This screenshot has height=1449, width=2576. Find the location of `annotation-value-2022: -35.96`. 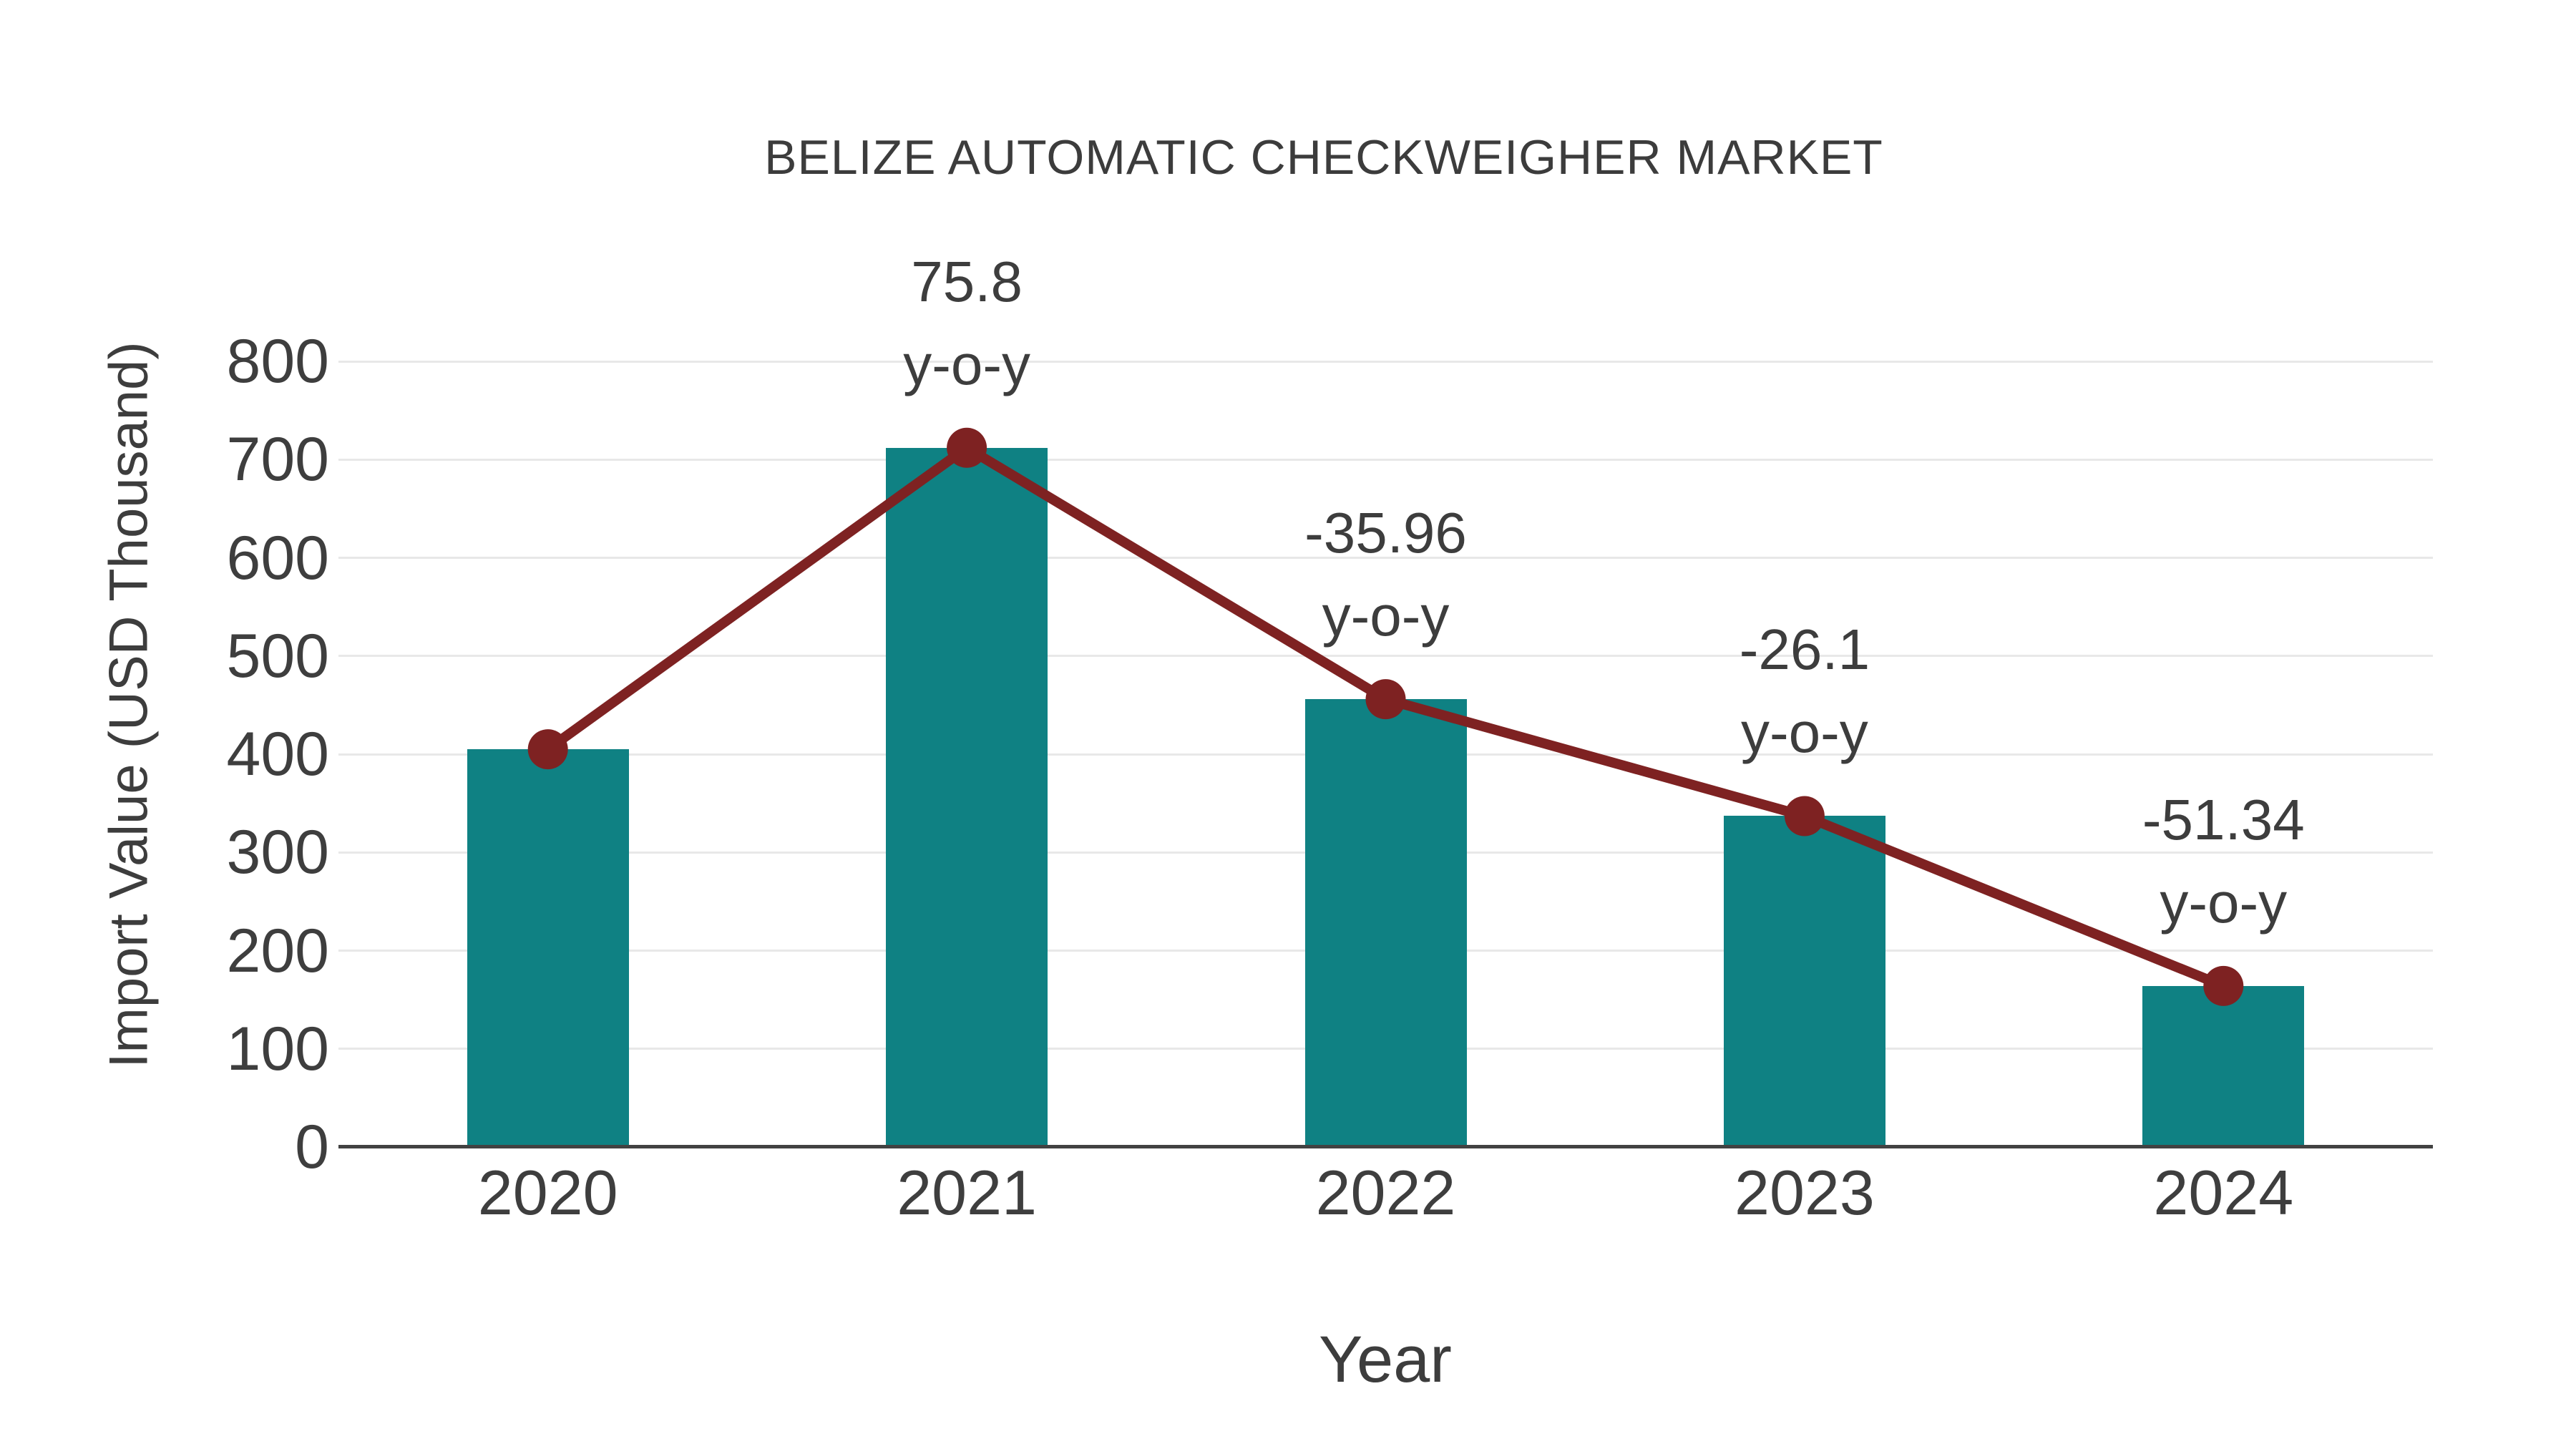

annotation-value-2022: -35.96 is located at coordinates (1385, 533).